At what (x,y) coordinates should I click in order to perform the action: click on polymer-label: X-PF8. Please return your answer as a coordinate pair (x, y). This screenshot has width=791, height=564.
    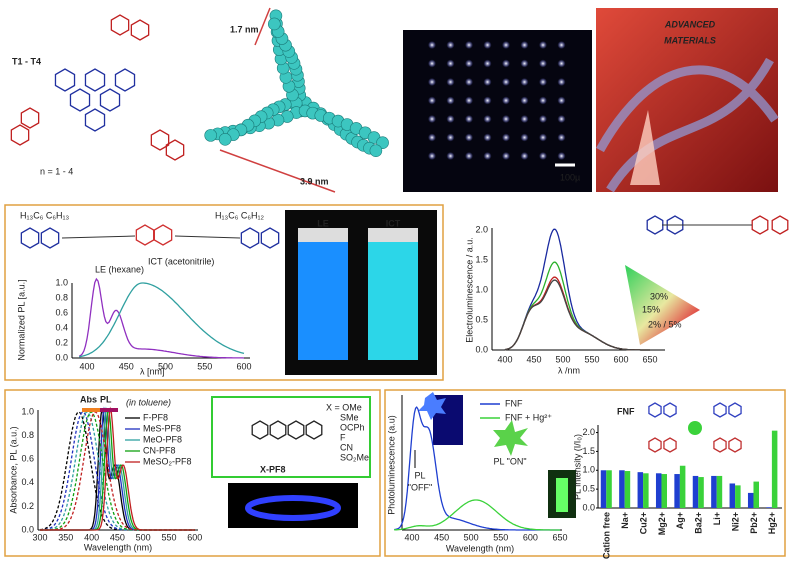
    Looking at the image, I should click on (273, 469).